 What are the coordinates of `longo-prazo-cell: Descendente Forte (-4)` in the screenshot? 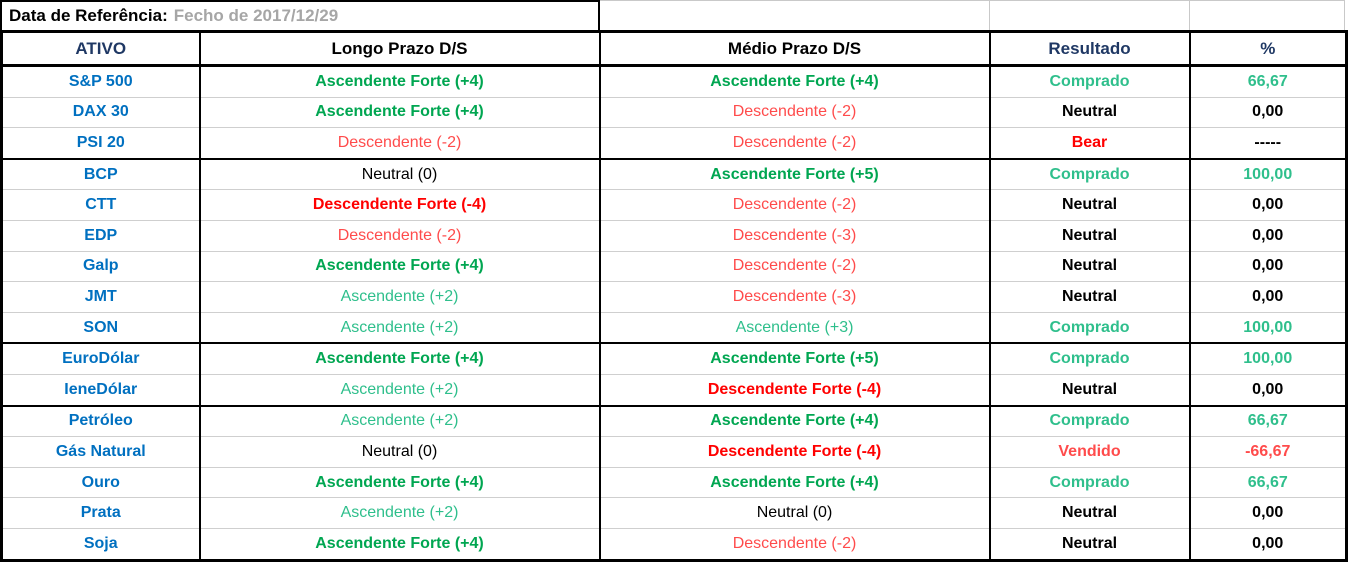 It's located at (399, 205).